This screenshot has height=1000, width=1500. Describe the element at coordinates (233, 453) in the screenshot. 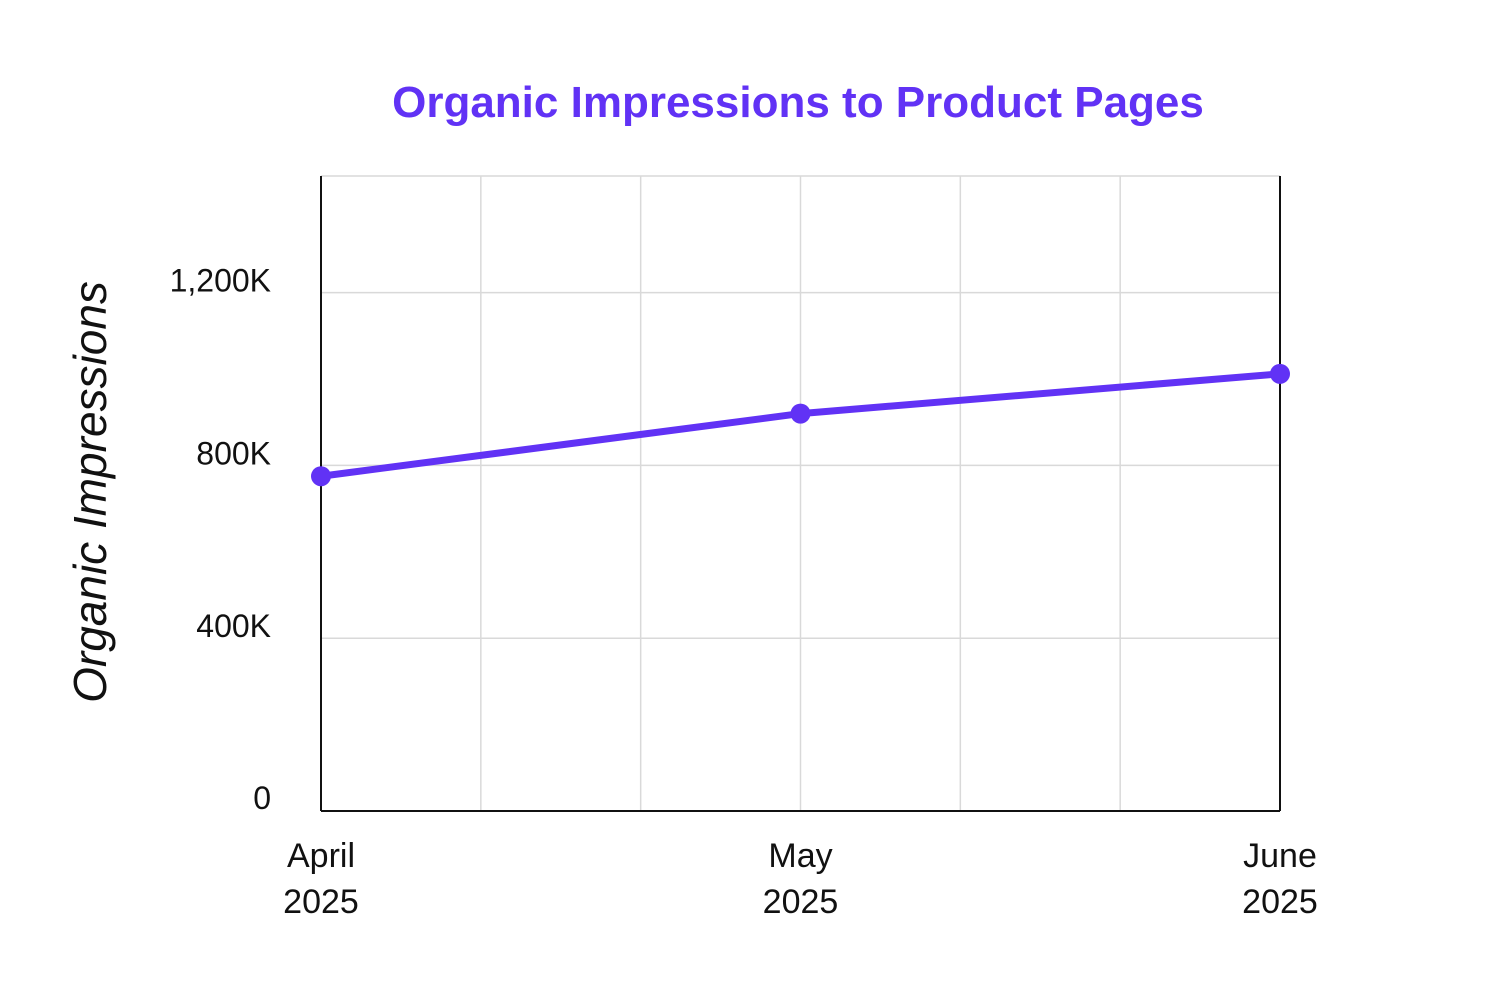

I see `y-tick-label: 800K` at that location.